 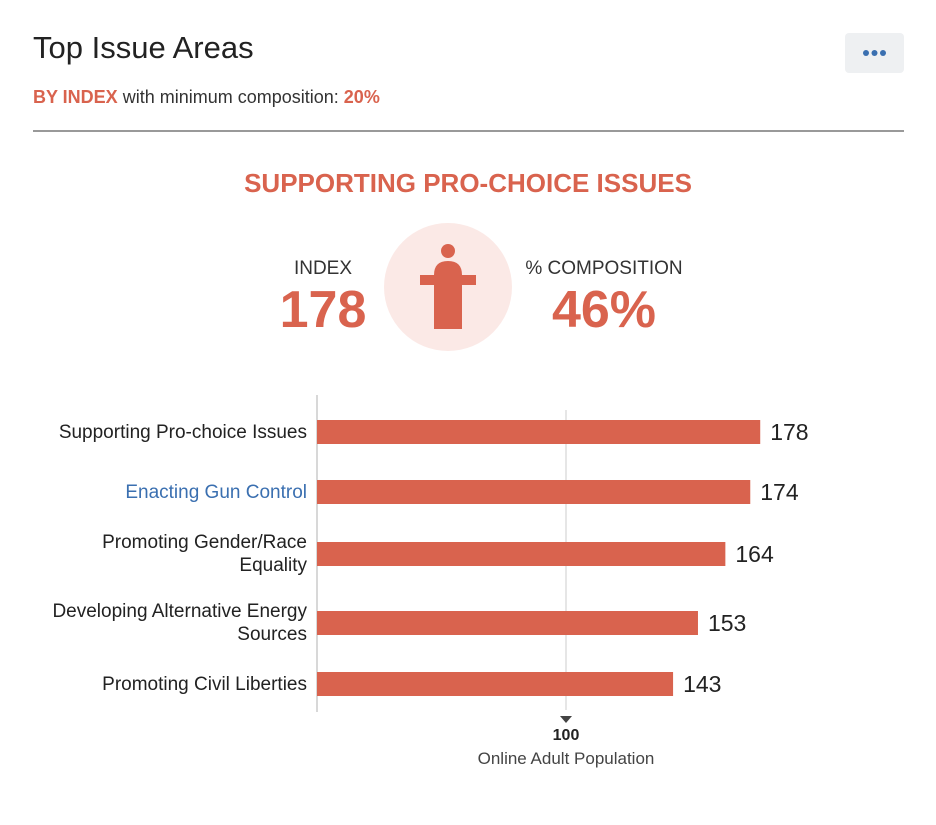 I want to click on subtitle-prefix: BY INDEX, so click(x=75, y=97).